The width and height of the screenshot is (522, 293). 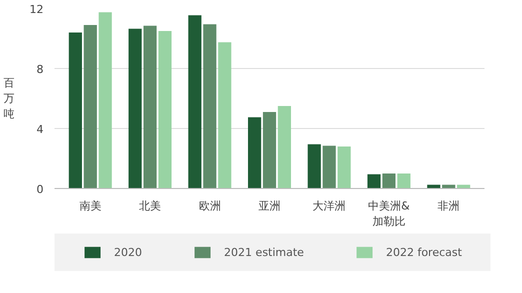 I want to click on legend-label: 2022 forecast, so click(x=424, y=252).